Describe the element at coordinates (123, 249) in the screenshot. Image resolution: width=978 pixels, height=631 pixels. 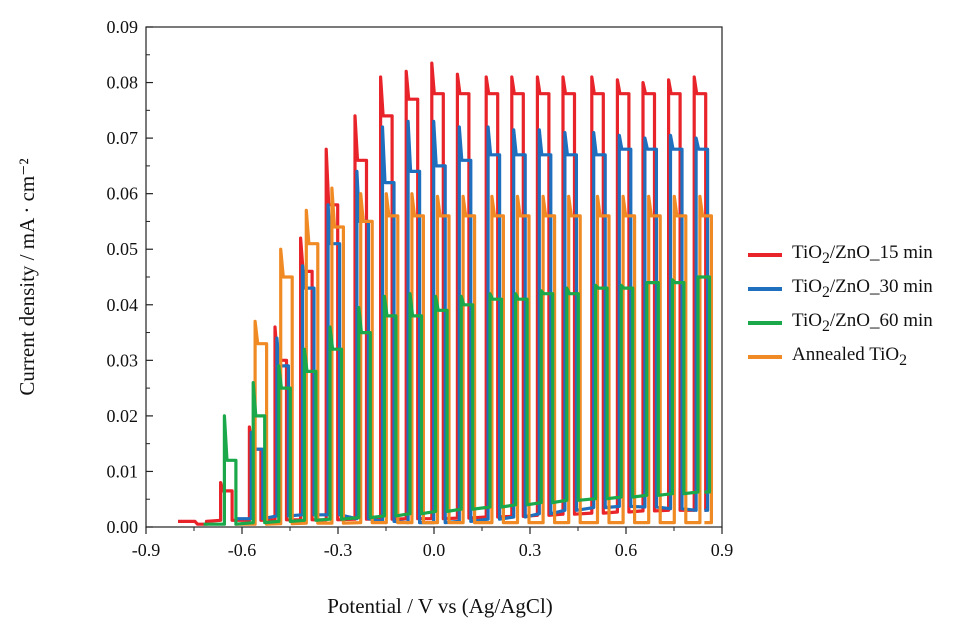
I see `y-tick-label: 0.05` at that location.